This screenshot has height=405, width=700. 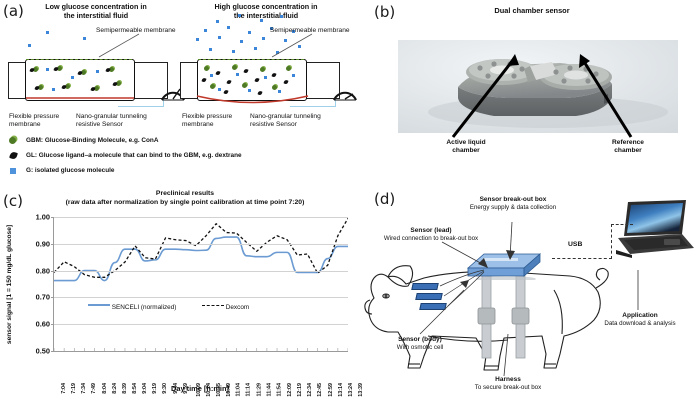 I want to click on usb-label: USB, so click(x=575, y=244).